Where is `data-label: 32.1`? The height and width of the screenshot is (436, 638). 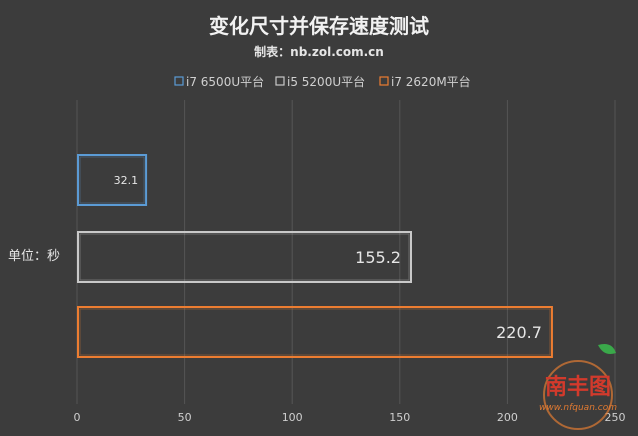
data-label: 32.1 is located at coordinates (126, 180).